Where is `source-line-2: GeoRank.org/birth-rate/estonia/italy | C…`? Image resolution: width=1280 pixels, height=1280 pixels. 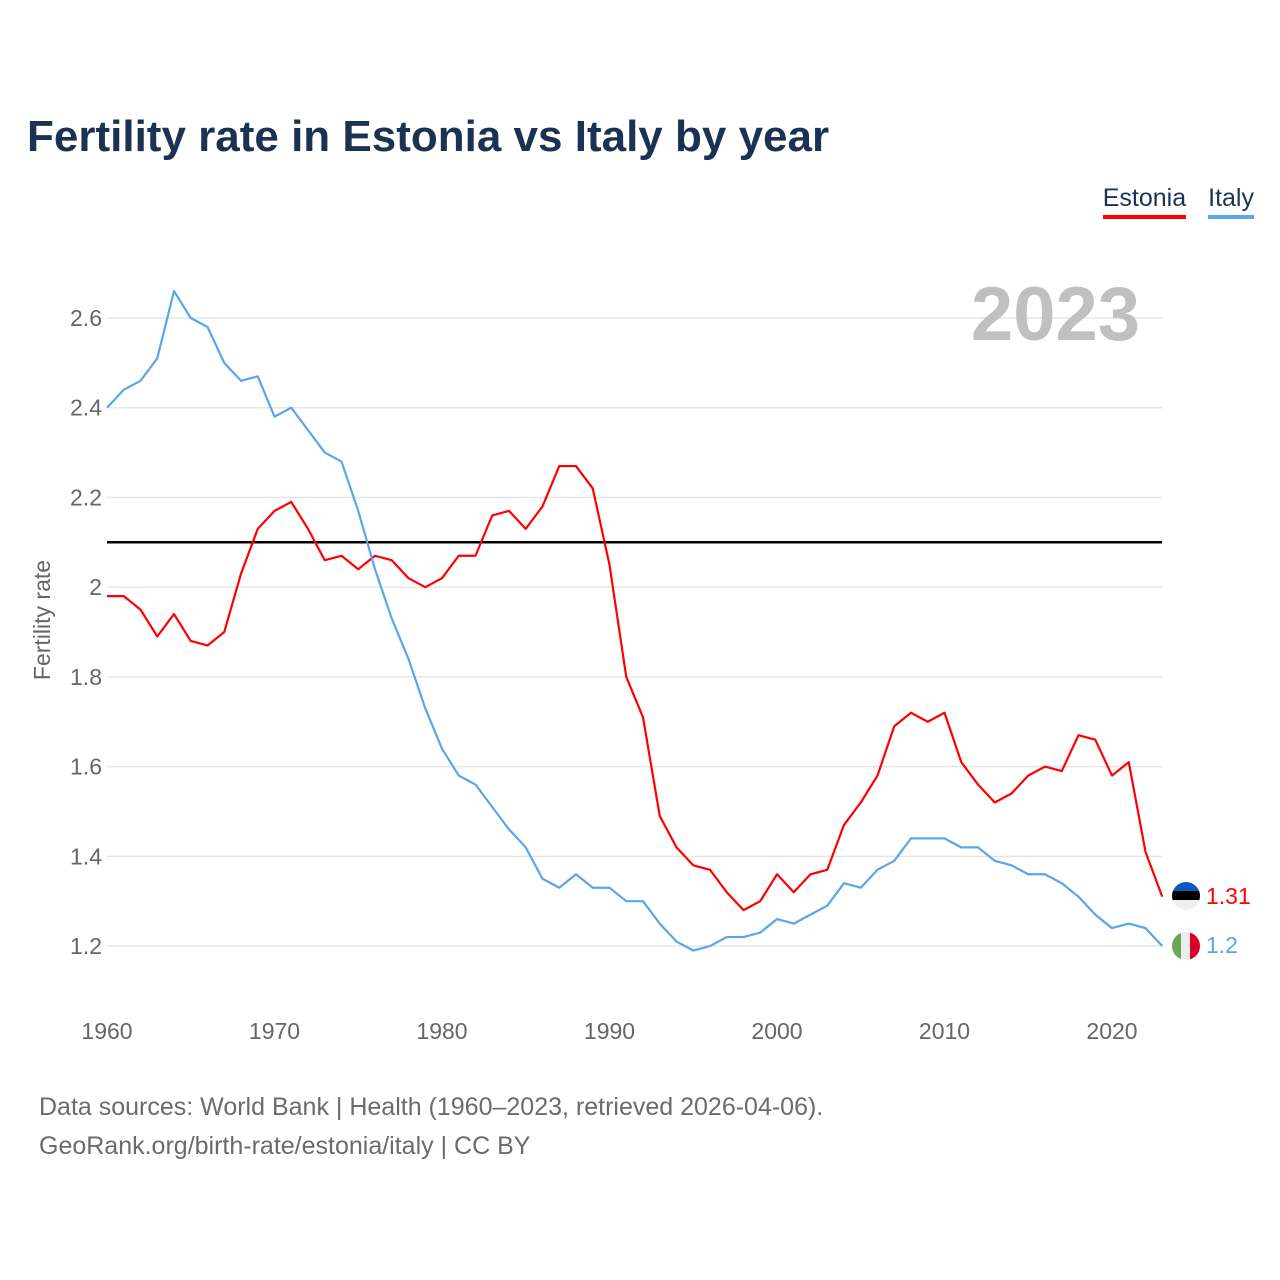
source-line-2: GeoRank.org/birth-rate/estonia/italy | C… is located at coordinates (285, 1146).